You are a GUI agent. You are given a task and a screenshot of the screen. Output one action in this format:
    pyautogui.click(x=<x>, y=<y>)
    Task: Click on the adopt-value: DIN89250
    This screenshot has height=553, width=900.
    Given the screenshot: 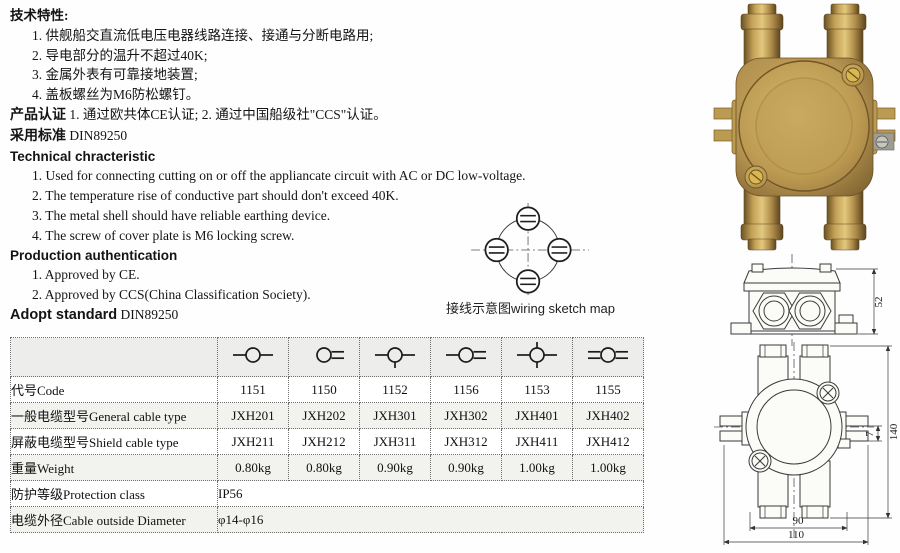 What is the action you would take?
    pyautogui.click(x=149, y=314)
    